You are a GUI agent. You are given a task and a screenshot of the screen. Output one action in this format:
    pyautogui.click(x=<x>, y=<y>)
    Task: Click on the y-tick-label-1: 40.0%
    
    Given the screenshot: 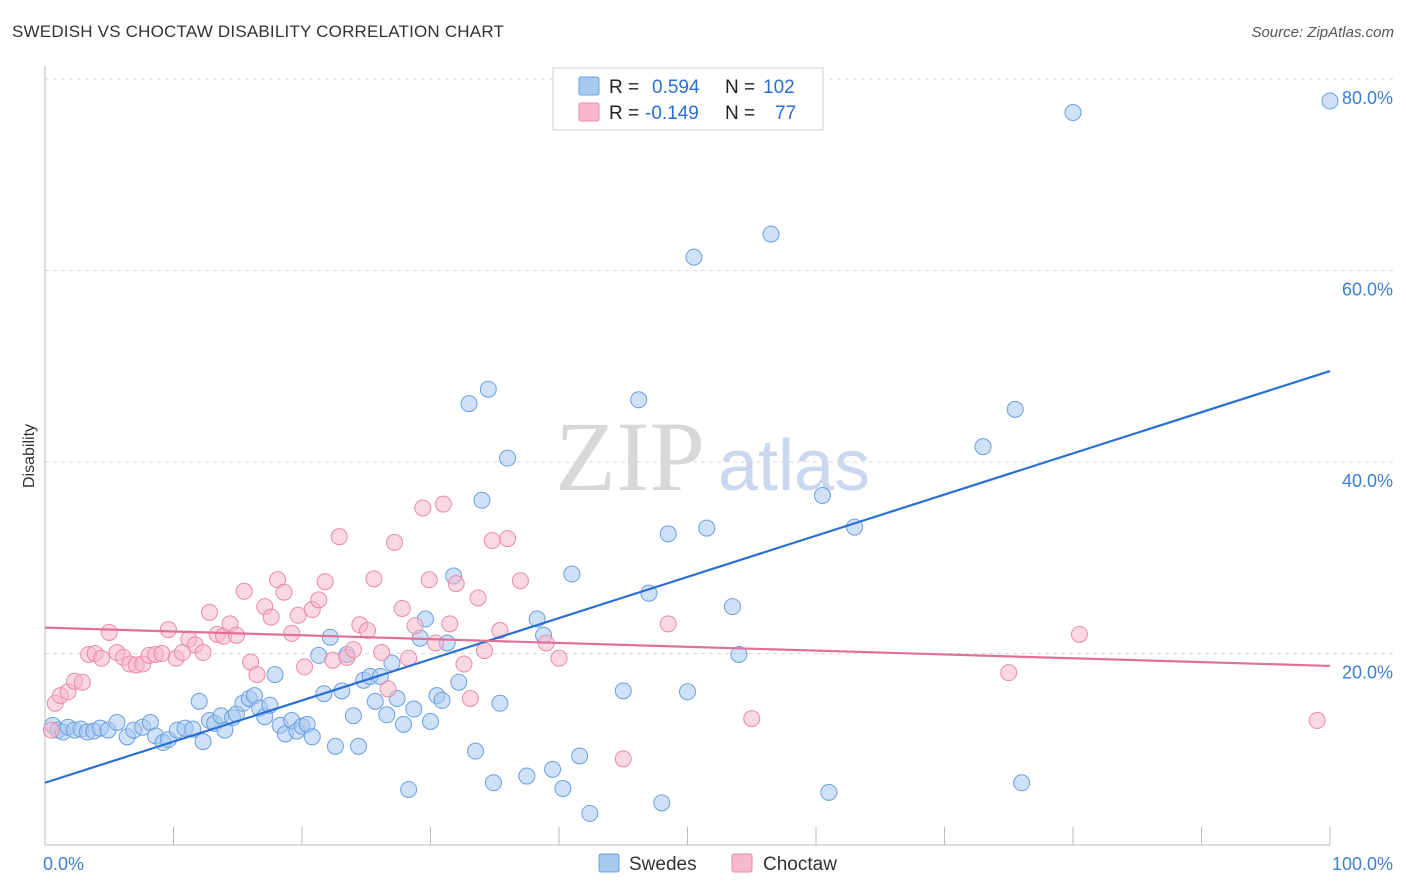 What is the action you would take?
    pyautogui.click(x=1367, y=481)
    